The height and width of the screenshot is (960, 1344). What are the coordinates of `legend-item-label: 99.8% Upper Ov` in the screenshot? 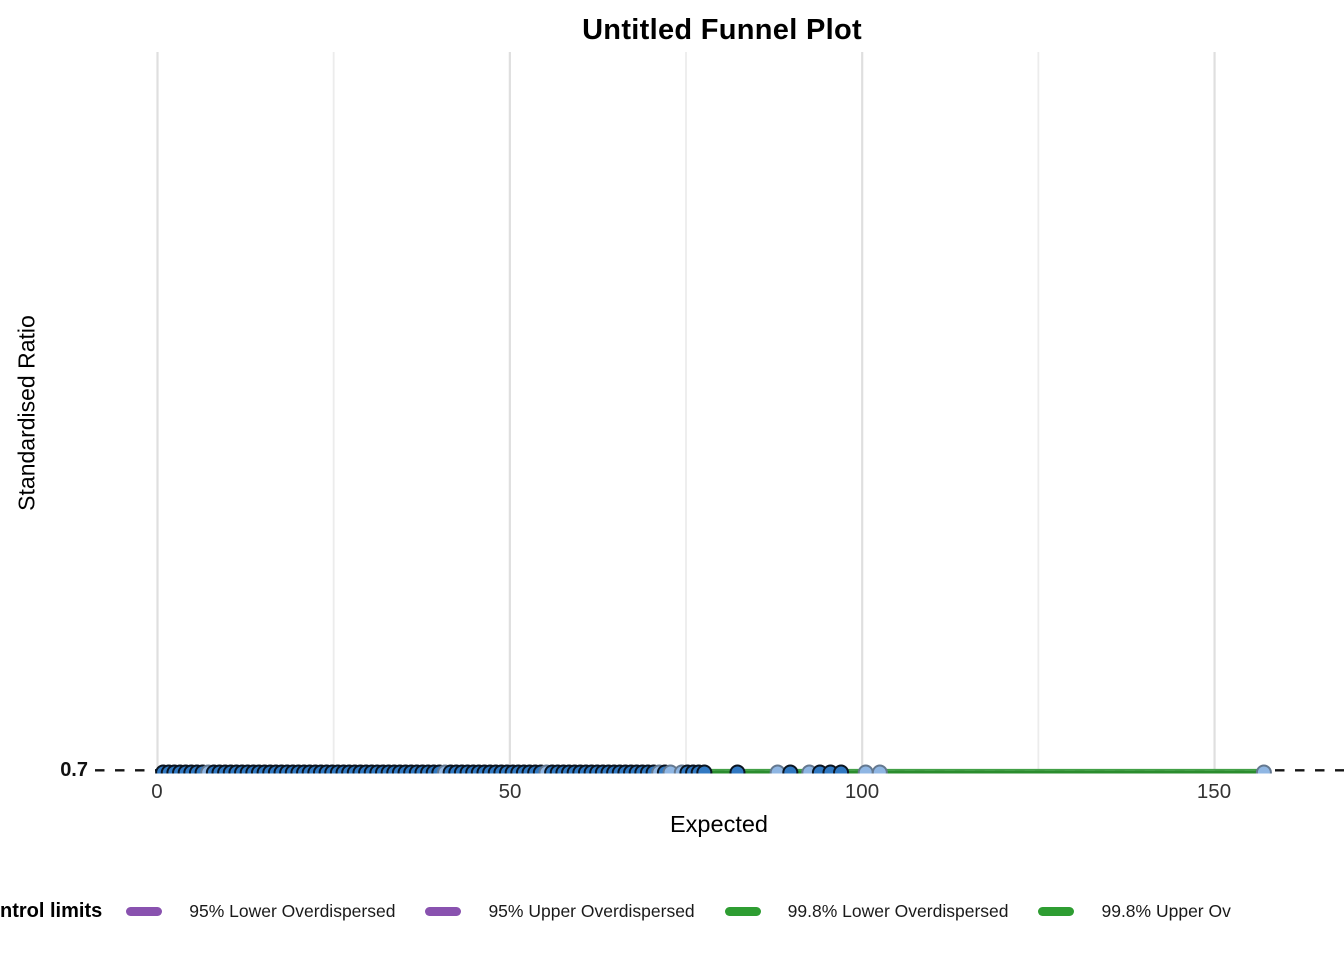 It's located at (1166, 910).